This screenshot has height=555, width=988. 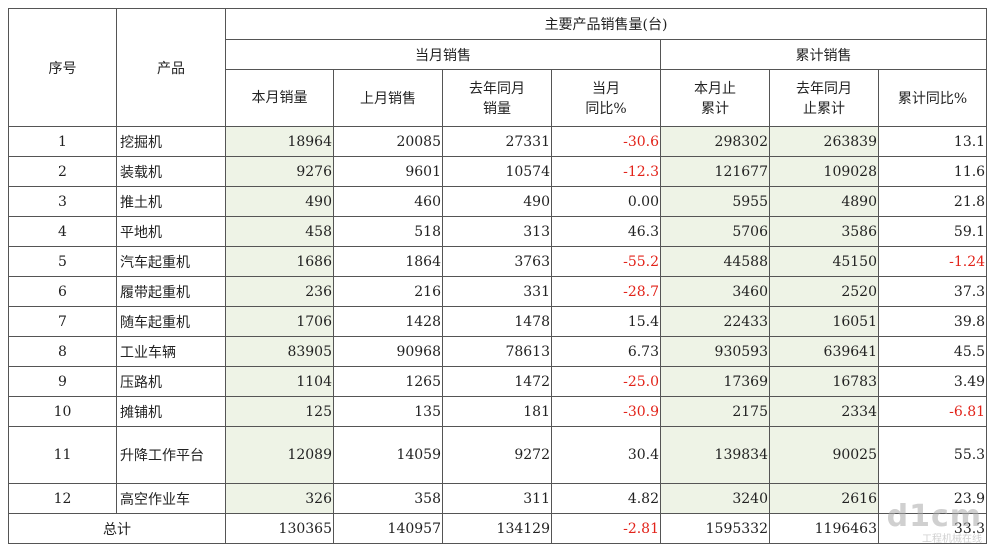 I want to click on cell-this-month: 18964, so click(x=279, y=141).